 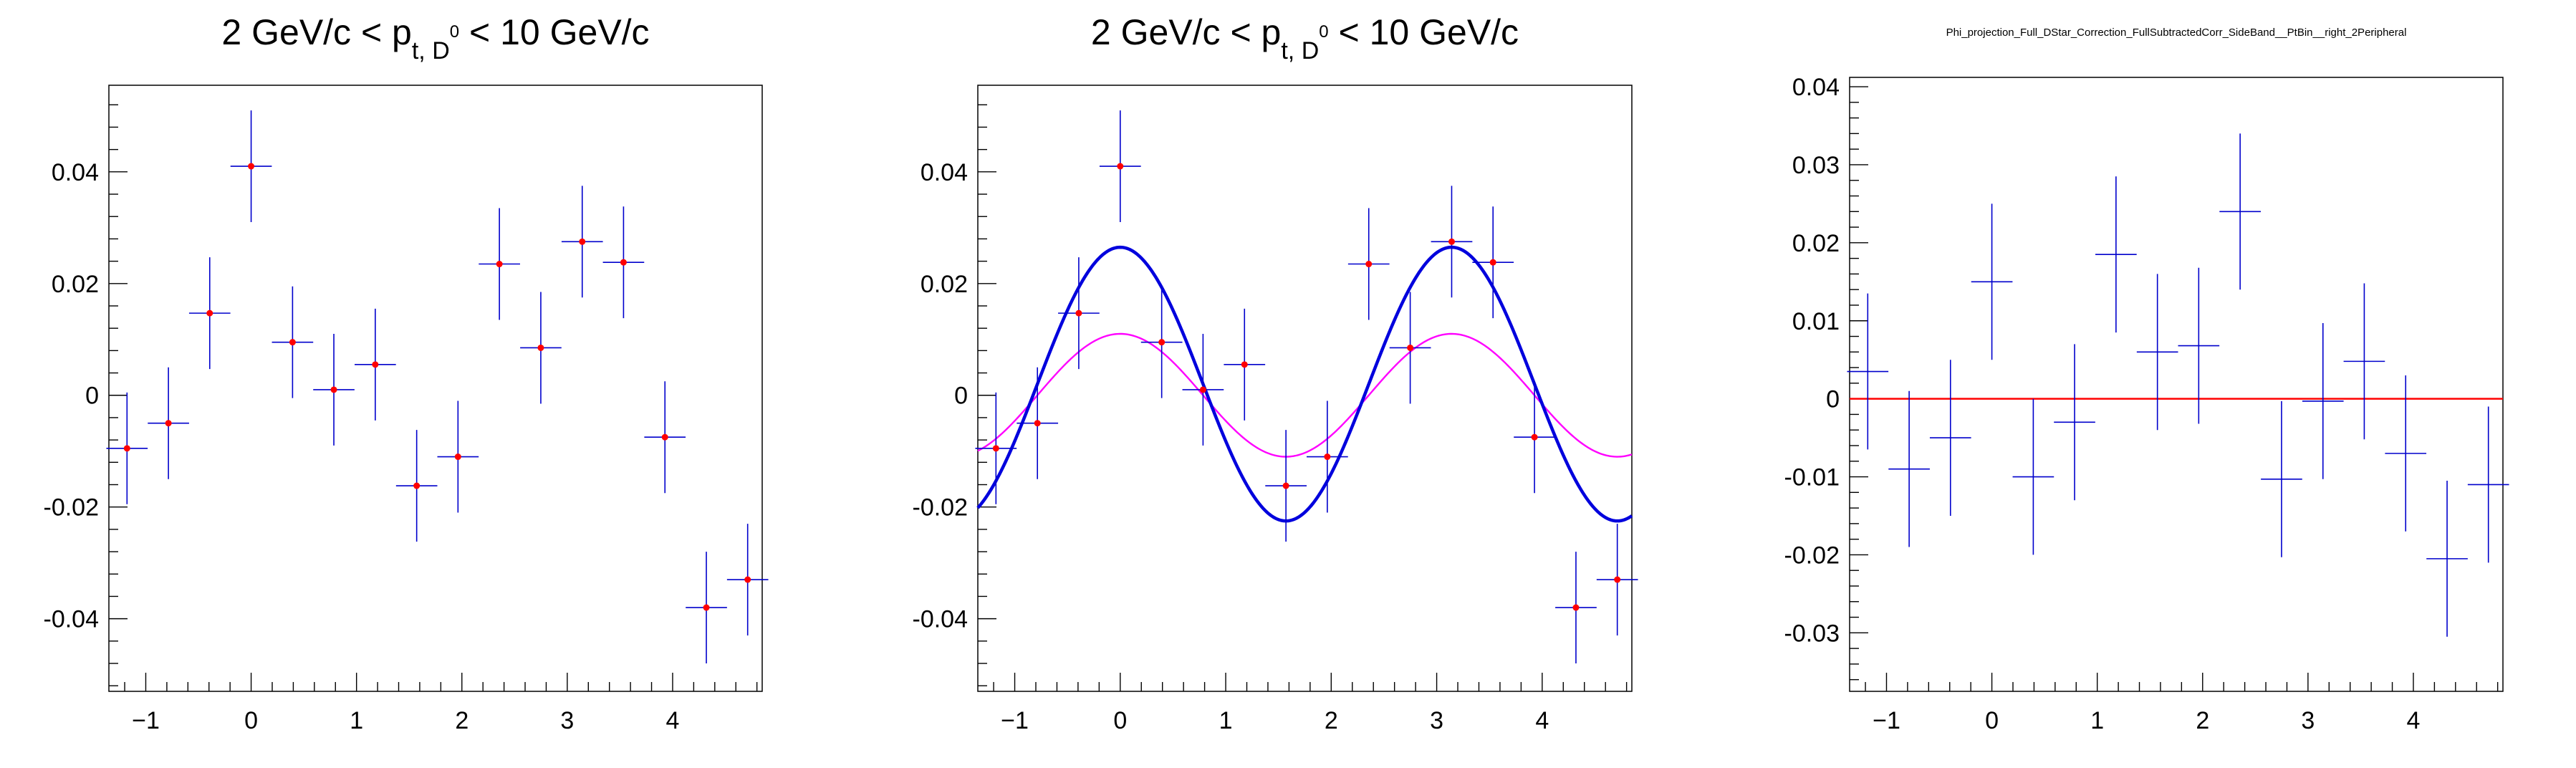 What do you see at coordinates (2097, 720) in the screenshot?
I see `x-tick-label: 1` at bounding box center [2097, 720].